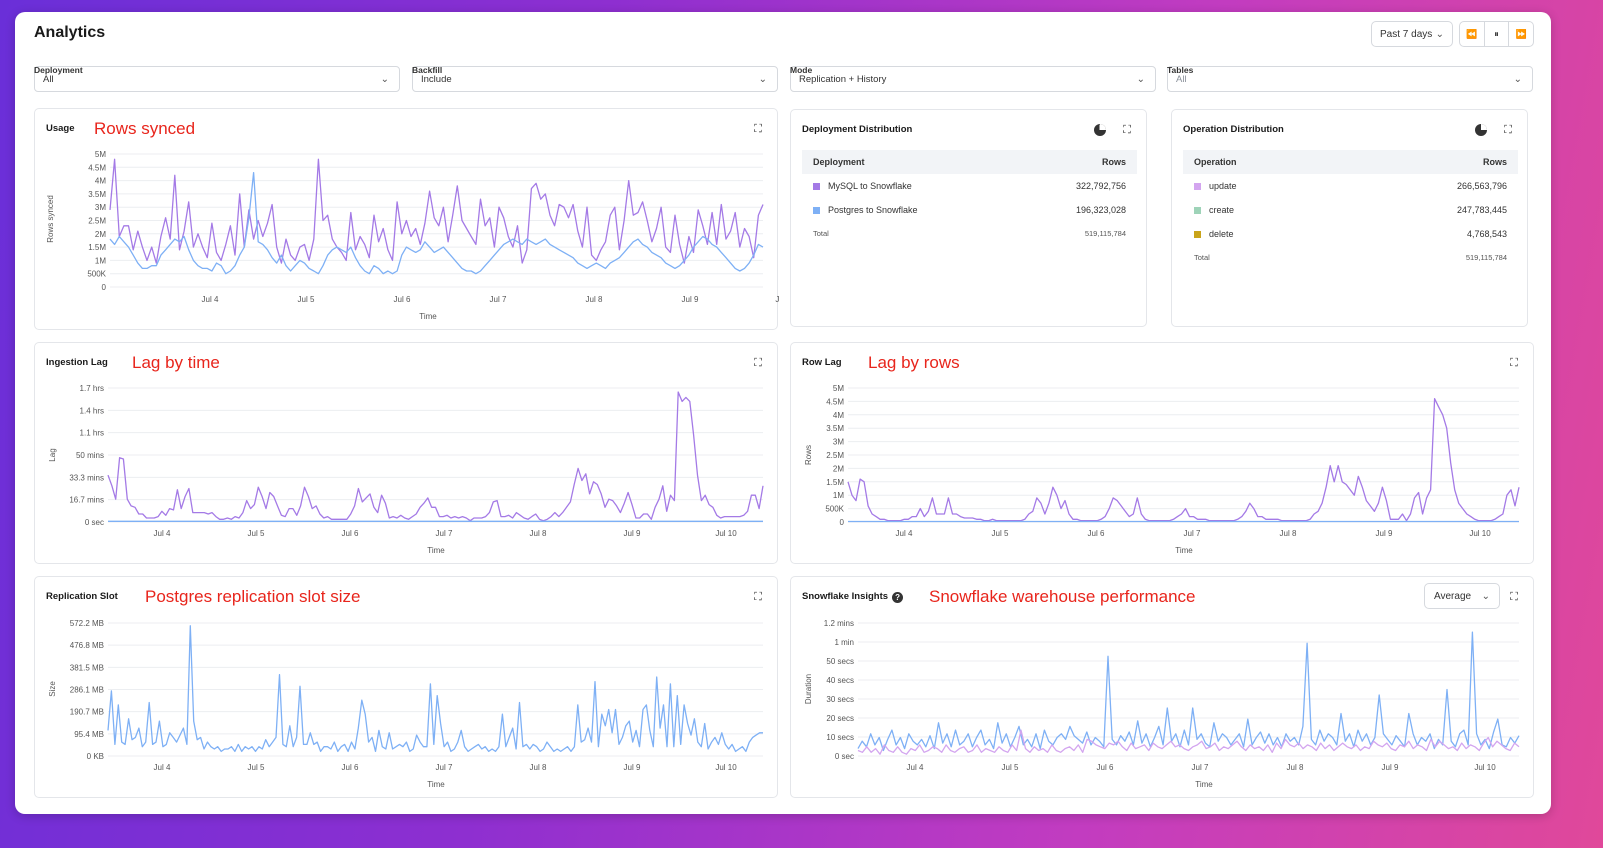 This screenshot has width=1603, height=848. Describe the element at coordinates (253, 596) in the screenshot. I see `annotation-label: Postgres replication slot size` at that location.